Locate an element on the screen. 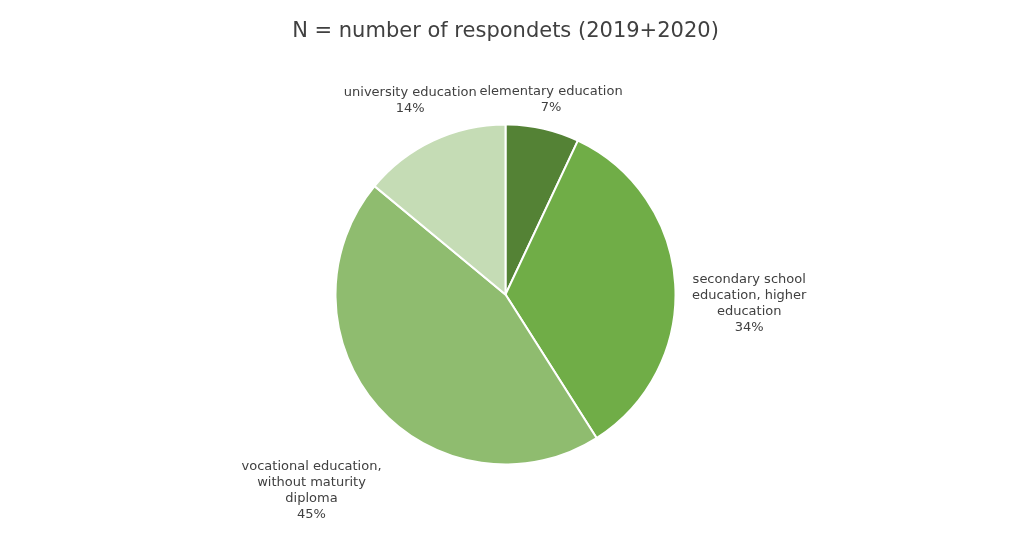  data-label: 34% is located at coordinates (749, 327).